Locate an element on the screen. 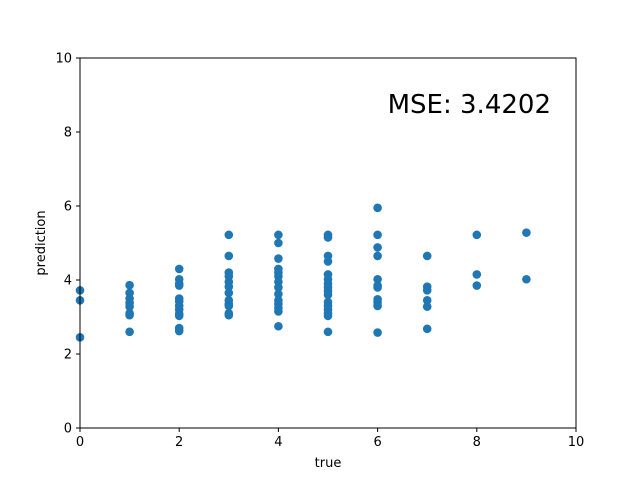  y-tick-label: 0 is located at coordinates (68, 429).